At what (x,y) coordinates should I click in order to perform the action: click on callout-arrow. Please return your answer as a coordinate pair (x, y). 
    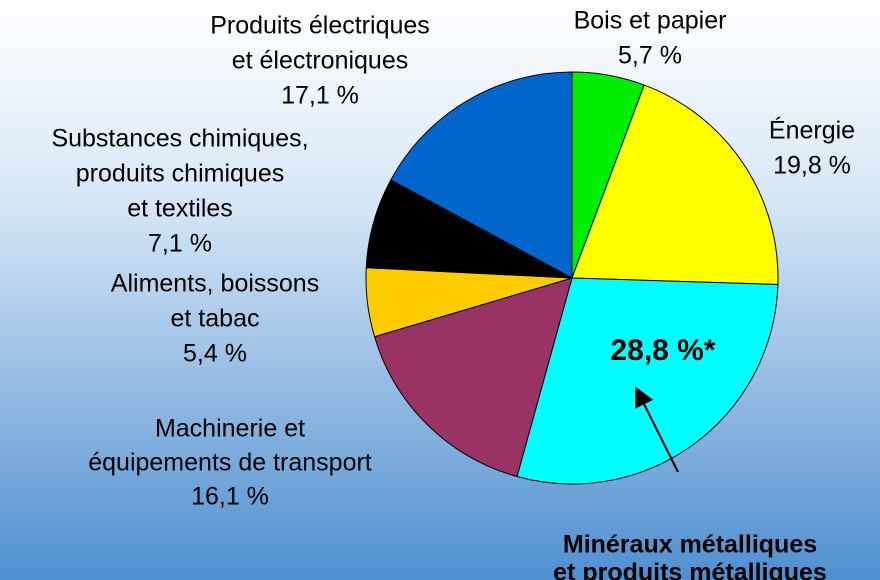
    Looking at the image, I should click on (657, 429).